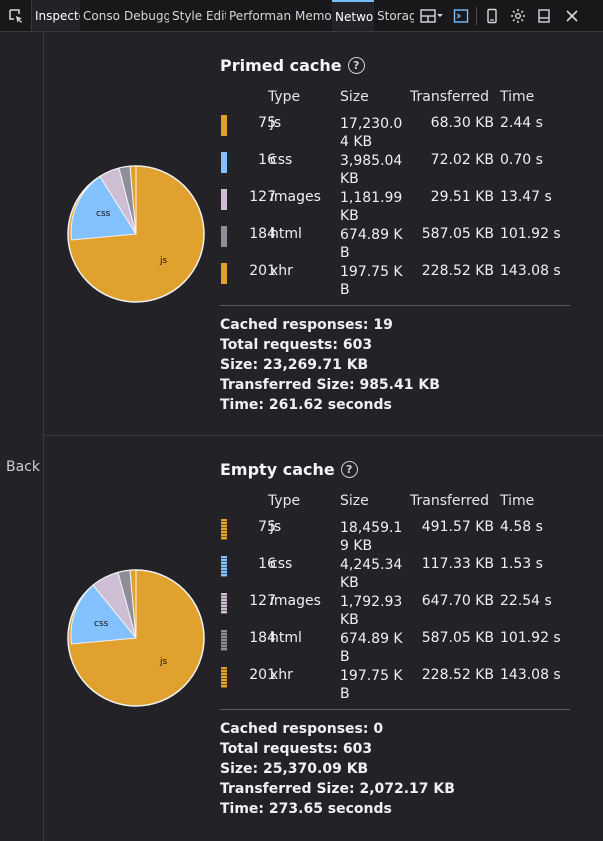  I want to click on table-row: 201 xhr 197.75 KB 228.52 KB 143.08 s, so click(395, 279).